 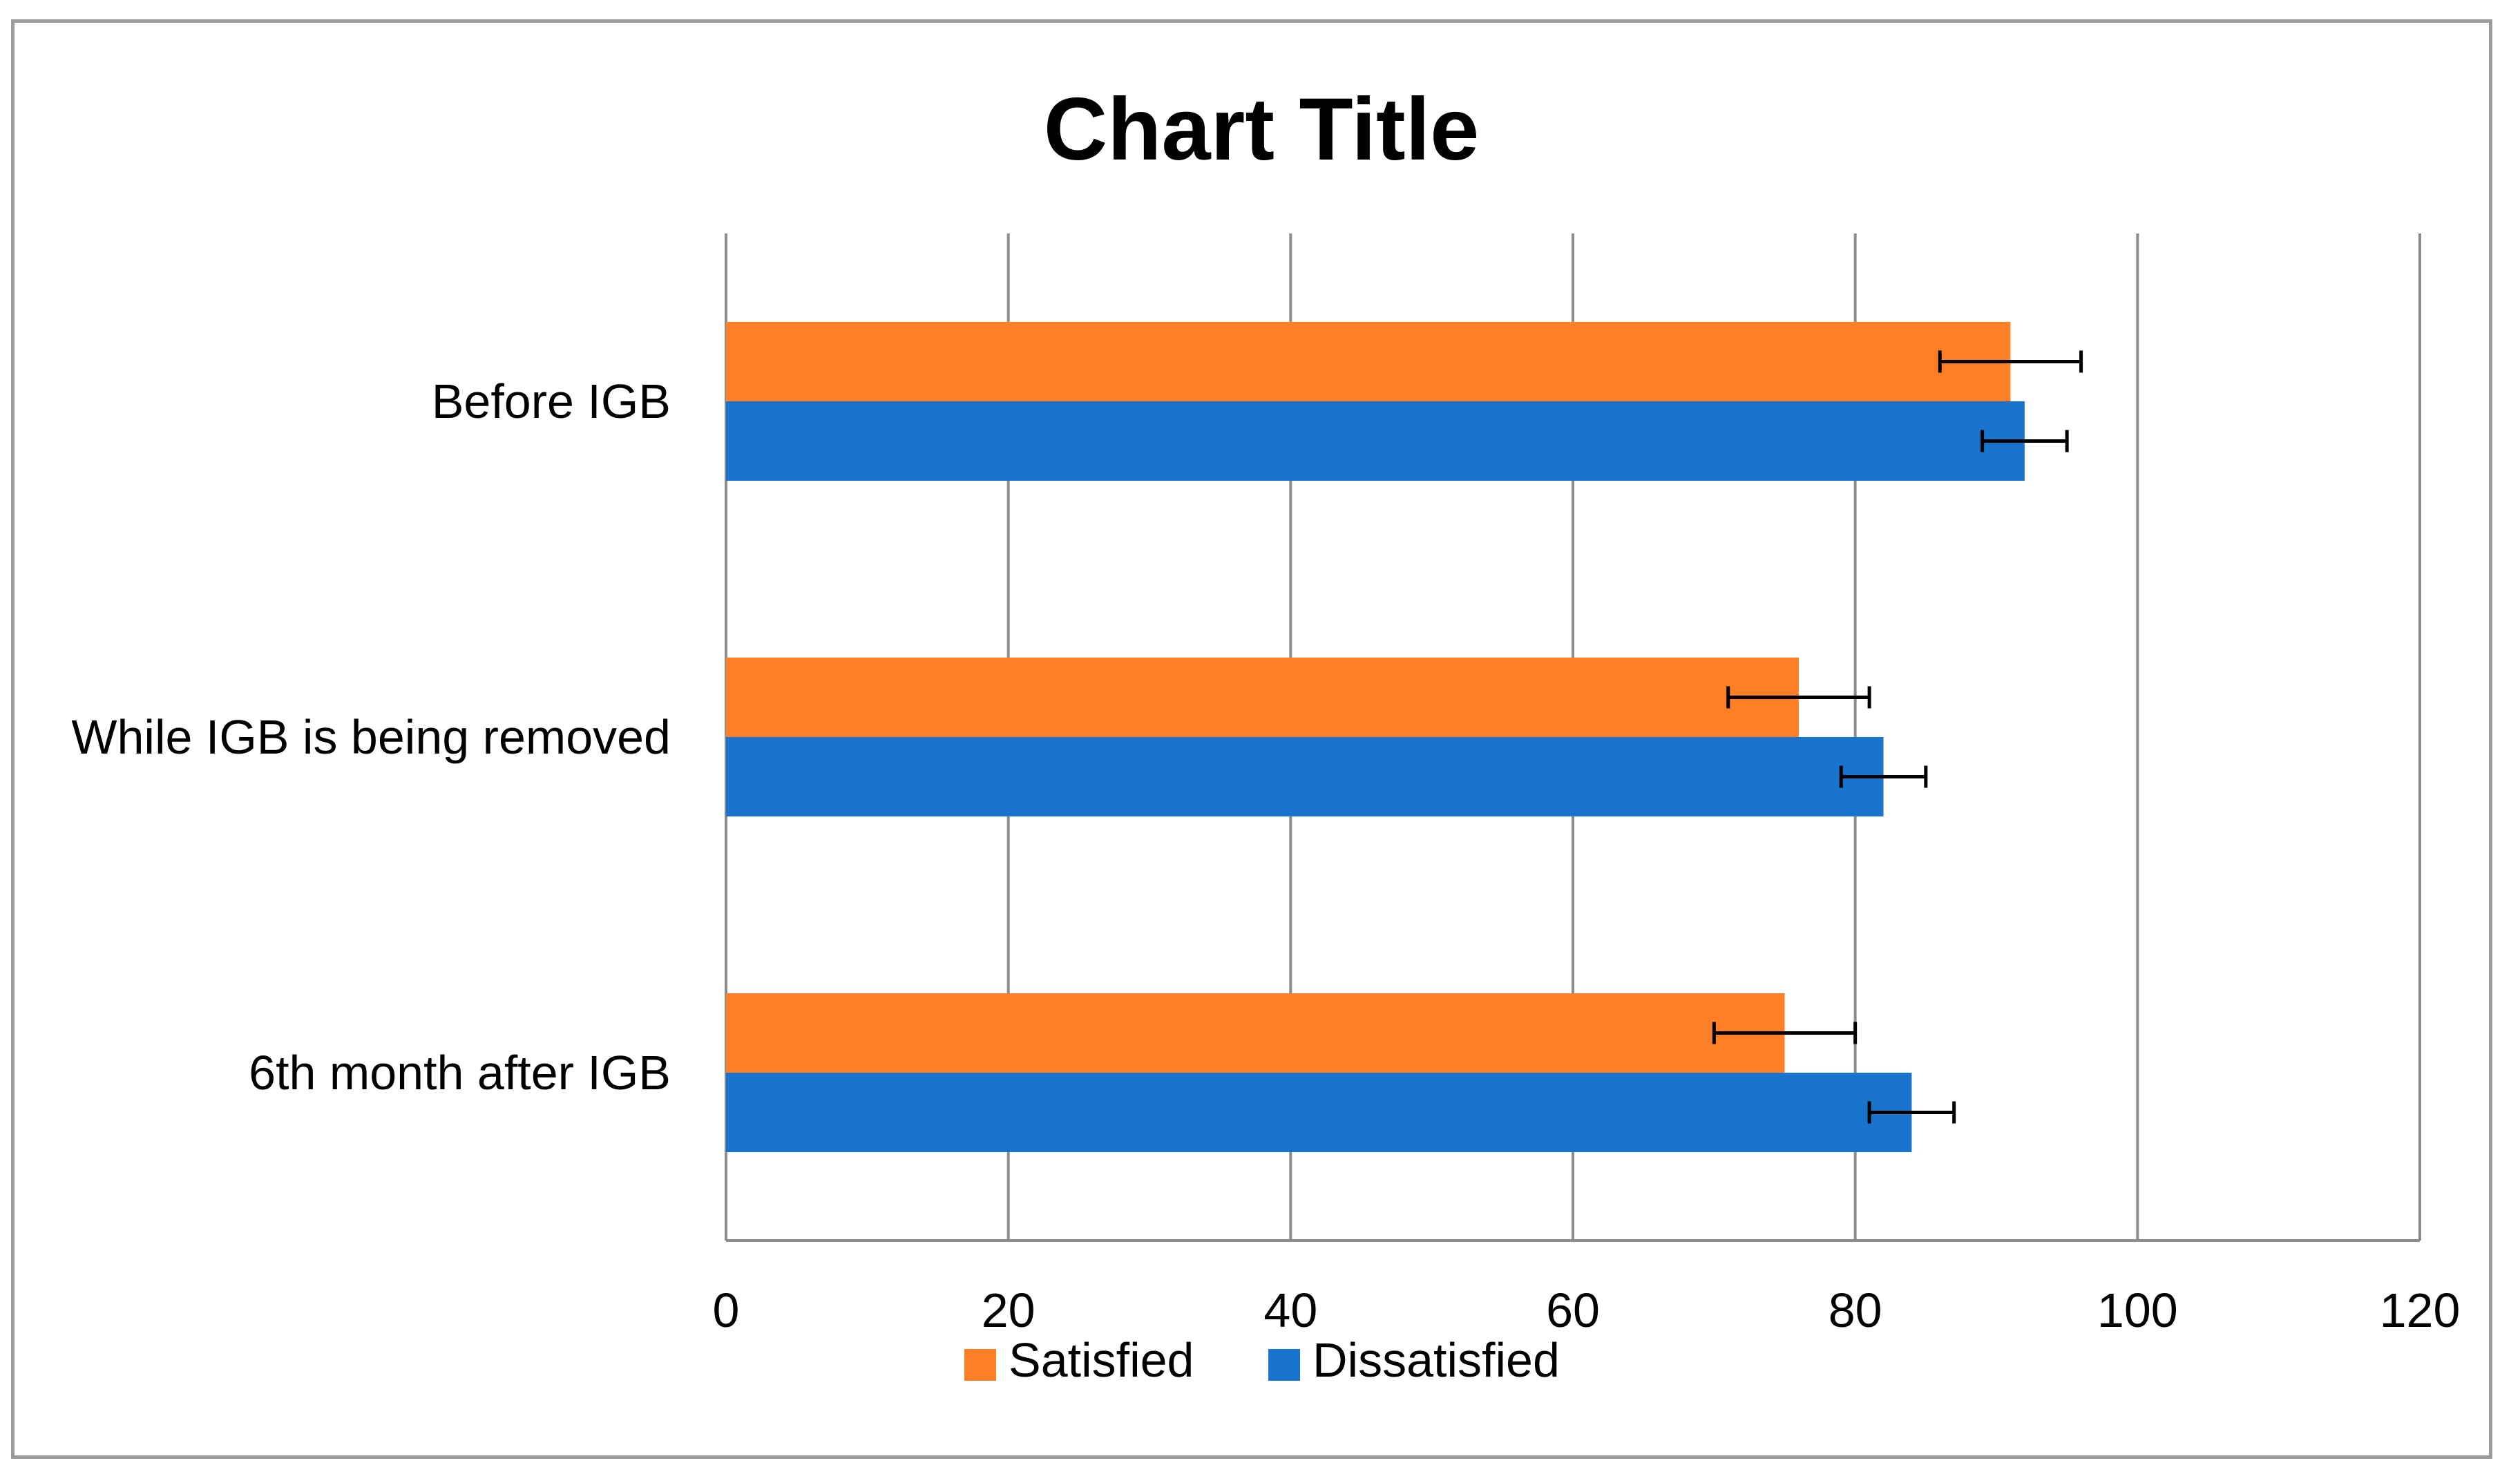 What do you see at coordinates (980, 1365) in the screenshot?
I see `legend-swatch-satisfied` at bounding box center [980, 1365].